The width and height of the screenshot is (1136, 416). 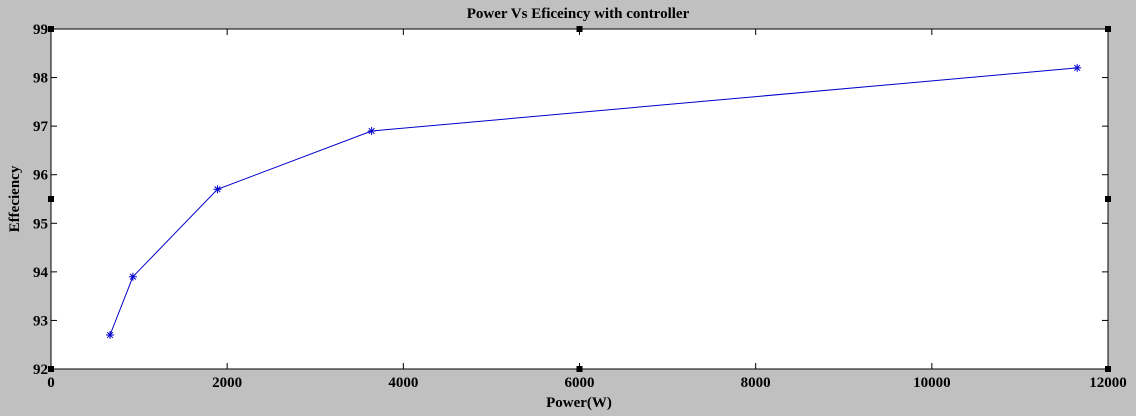 What do you see at coordinates (40, 321) in the screenshot?
I see `y-tick-label: 93` at bounding box center [40, 321].